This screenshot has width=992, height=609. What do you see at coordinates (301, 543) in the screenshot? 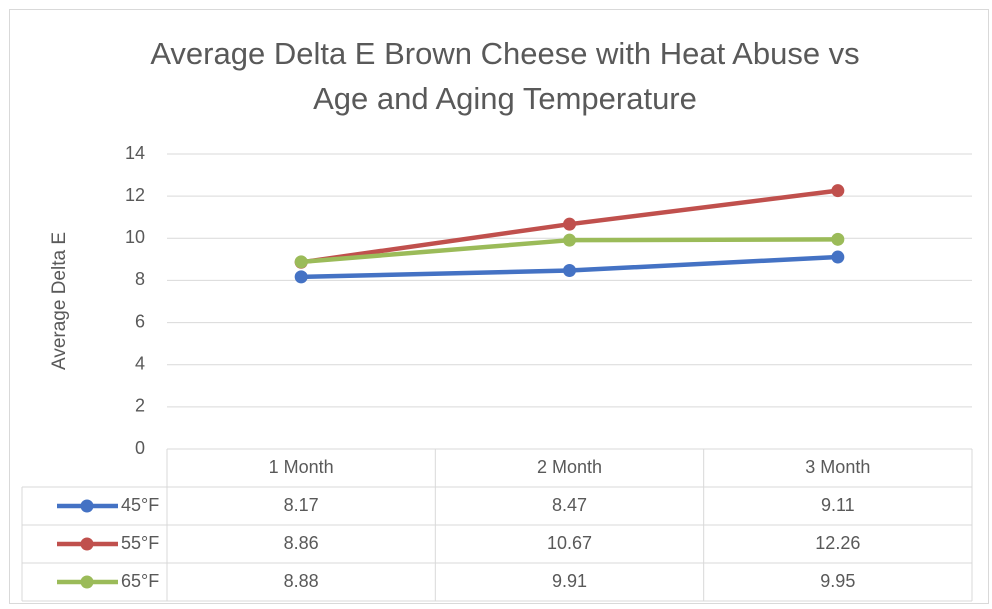
I see `table-value: 8.86` at bounding box center [301, 543].